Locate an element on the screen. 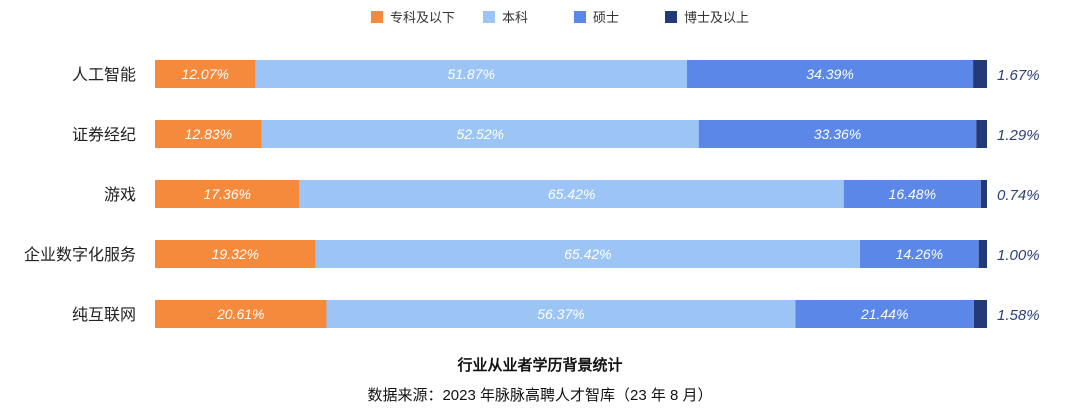 The width and height of the screenshot is (1080, 418). value-label-2-0: 17.36% is located at coordinates (226, 194).